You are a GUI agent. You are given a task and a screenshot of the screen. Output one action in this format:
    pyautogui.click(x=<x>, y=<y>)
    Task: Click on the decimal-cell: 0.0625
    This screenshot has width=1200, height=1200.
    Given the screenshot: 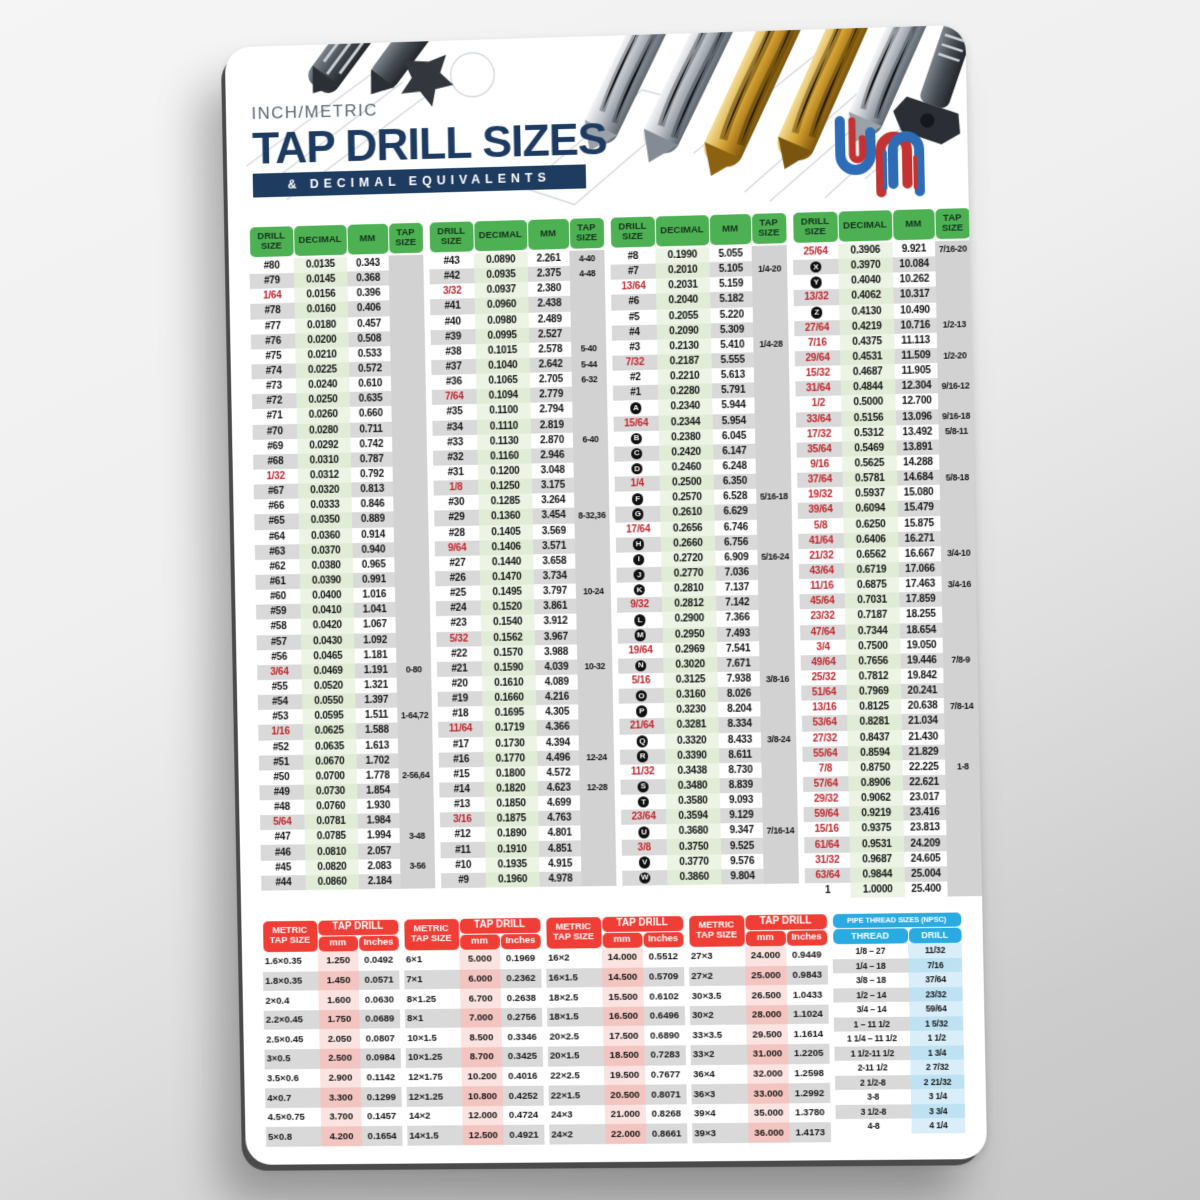 What is the action you would take?
    pyautogui.click(x=329, y=731)
    